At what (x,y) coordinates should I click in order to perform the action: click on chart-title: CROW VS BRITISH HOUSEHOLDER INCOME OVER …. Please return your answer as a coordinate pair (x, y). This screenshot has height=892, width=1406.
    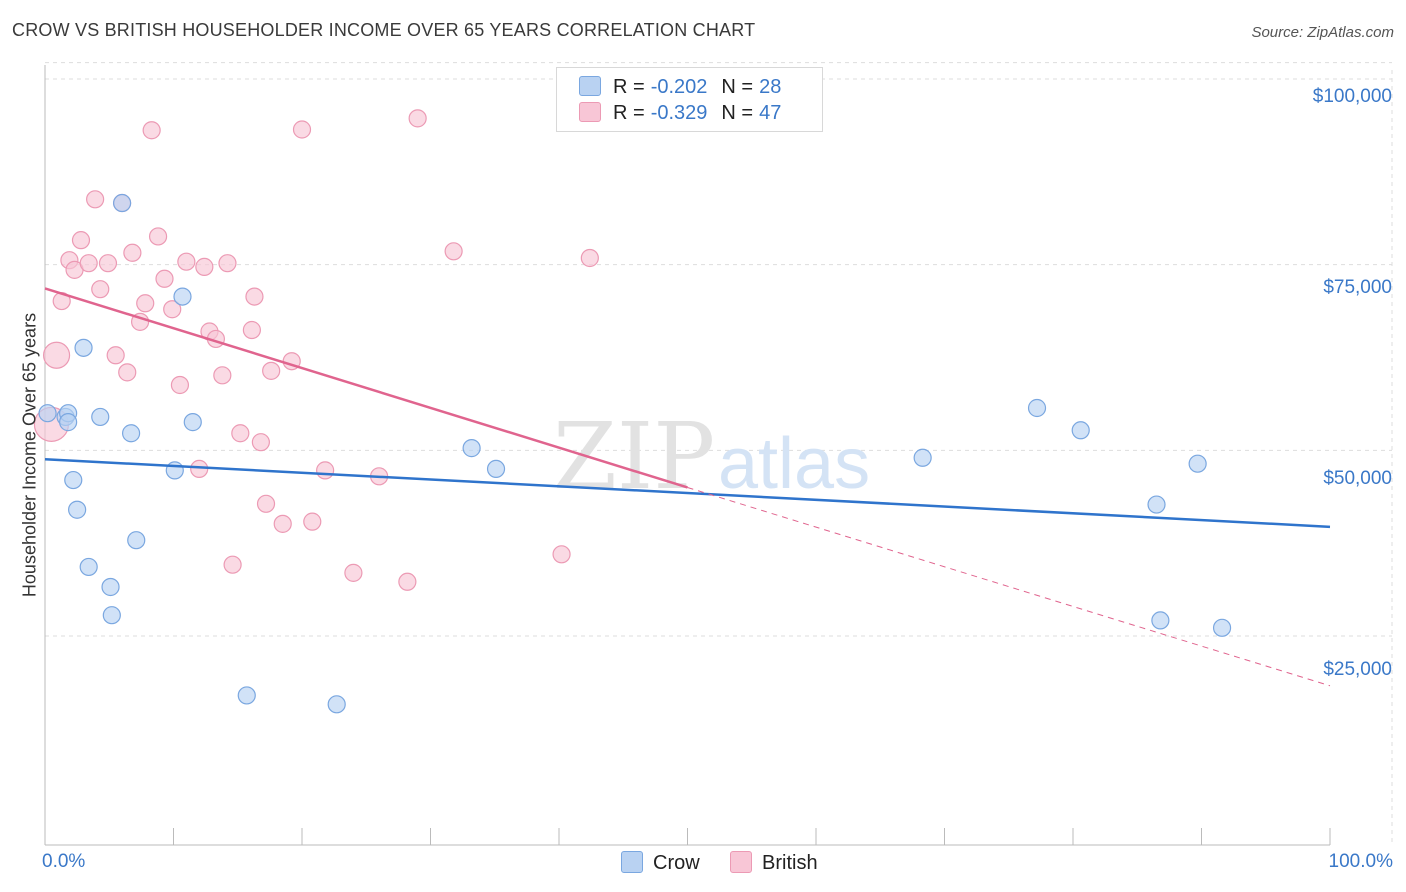
    Looking at the image, I should click on (384, 30).